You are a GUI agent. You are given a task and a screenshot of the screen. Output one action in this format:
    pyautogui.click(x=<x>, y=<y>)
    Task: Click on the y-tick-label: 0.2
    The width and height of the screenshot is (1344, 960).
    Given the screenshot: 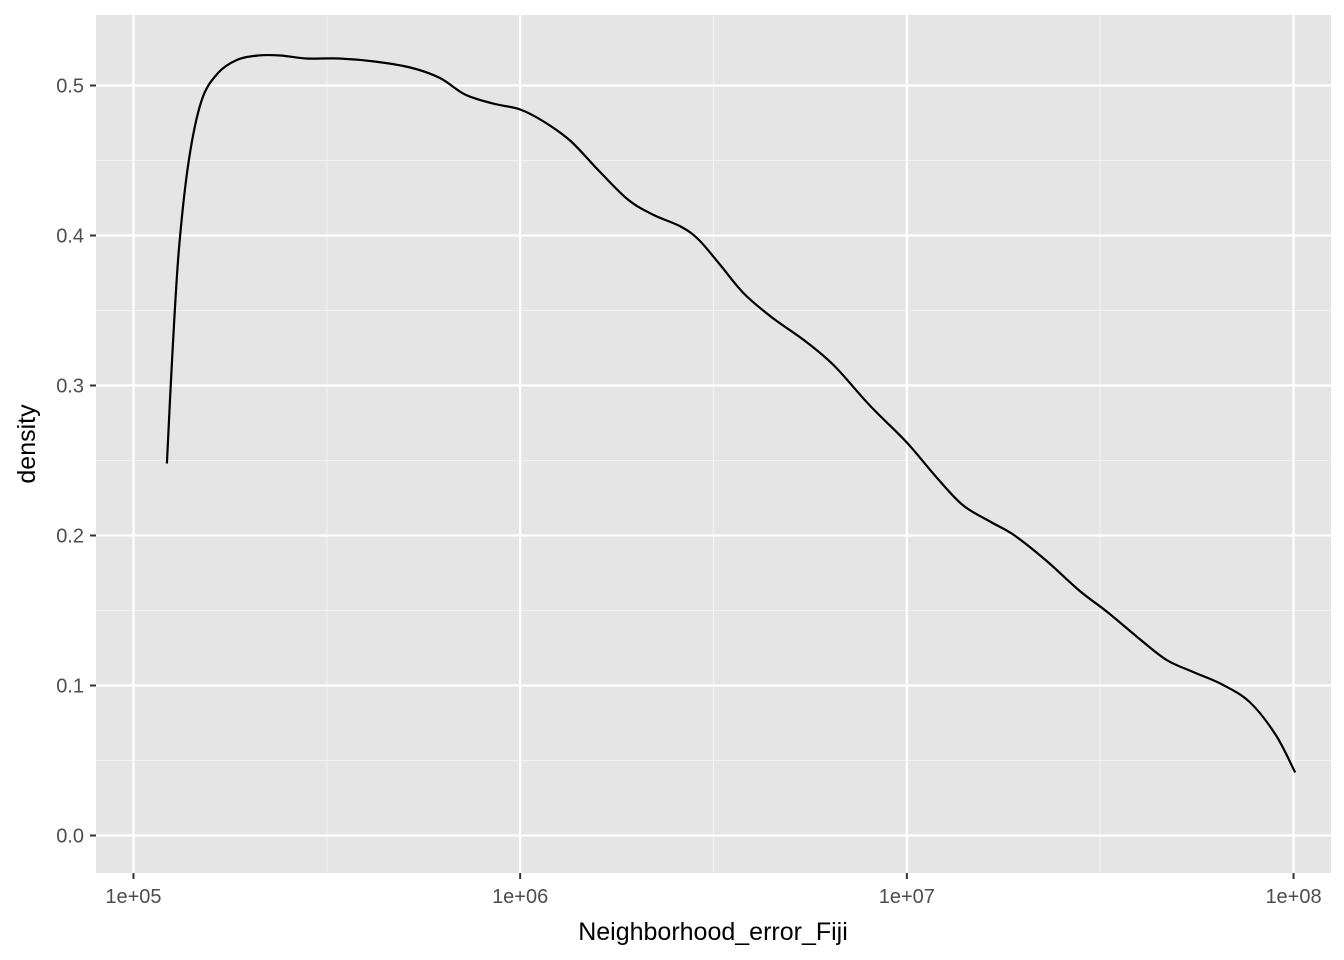 What is the action you would take?
    pyautogui.click(x=70, y=537)
    